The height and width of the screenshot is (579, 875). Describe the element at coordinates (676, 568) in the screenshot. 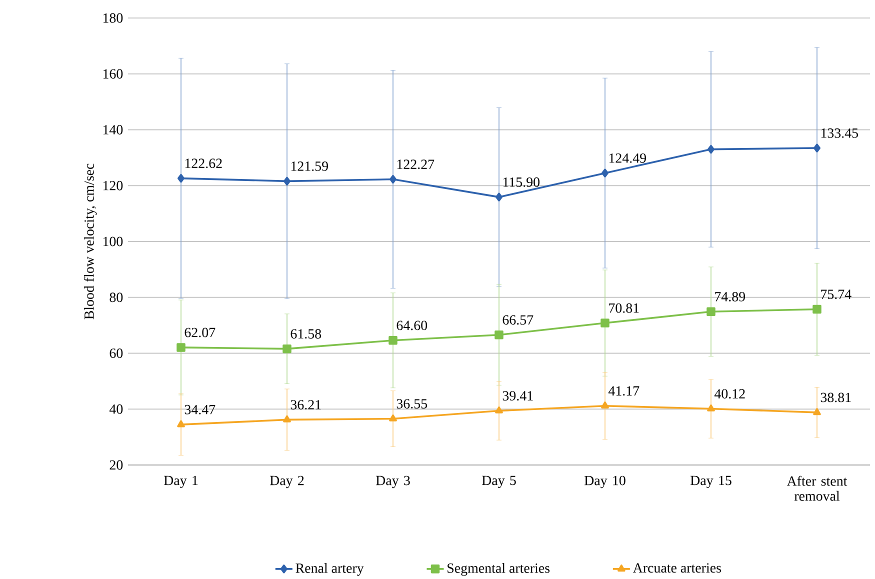

I see `legend-label: Arcuate arteries` at that location.